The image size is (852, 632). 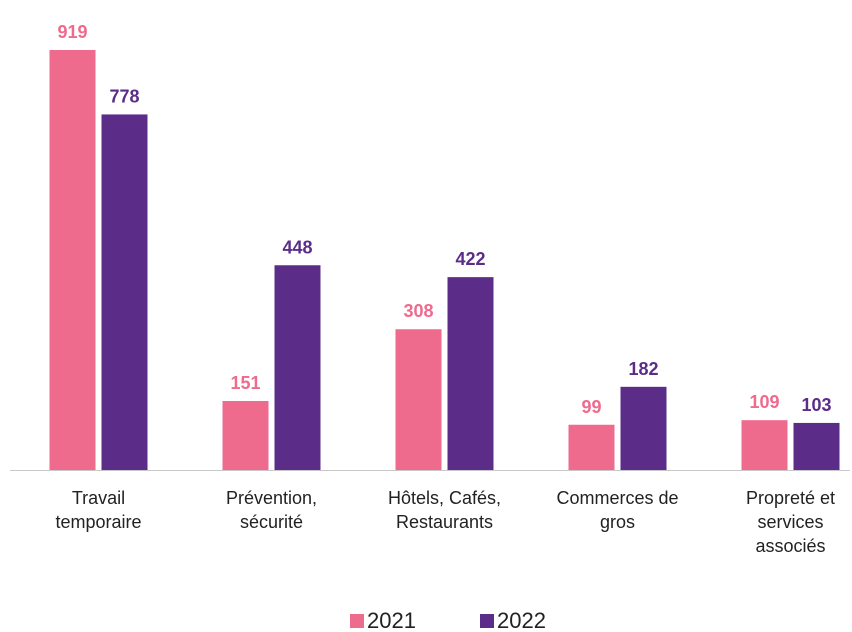 I want to click on value-label: 109, so click(x=764, y=402).